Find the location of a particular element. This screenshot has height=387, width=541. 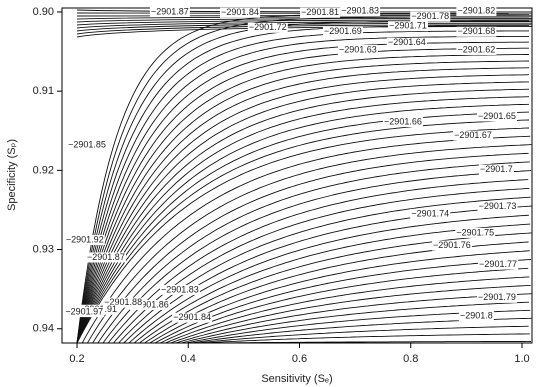

contour-label: −2901.74 is located at coordinates (430, 213).